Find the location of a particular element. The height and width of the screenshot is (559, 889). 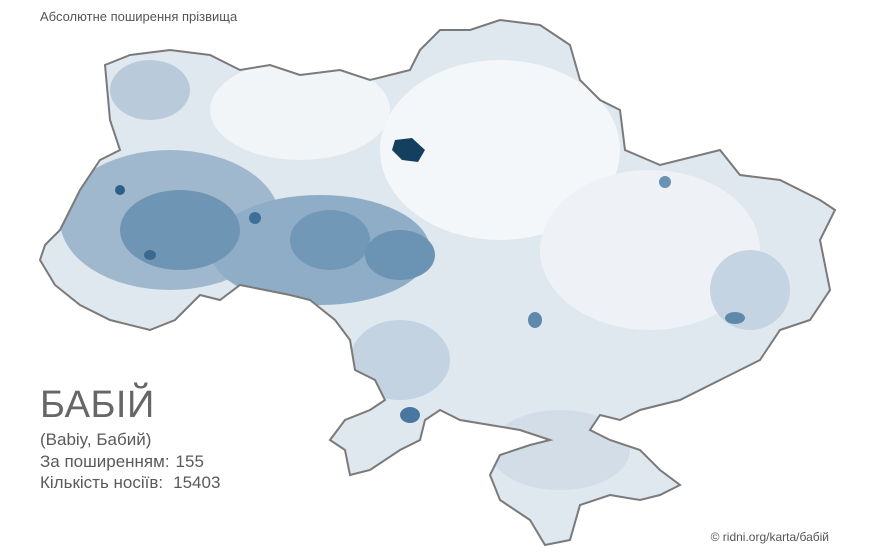

stat-value: 155 is located at coordinates (189, 461).